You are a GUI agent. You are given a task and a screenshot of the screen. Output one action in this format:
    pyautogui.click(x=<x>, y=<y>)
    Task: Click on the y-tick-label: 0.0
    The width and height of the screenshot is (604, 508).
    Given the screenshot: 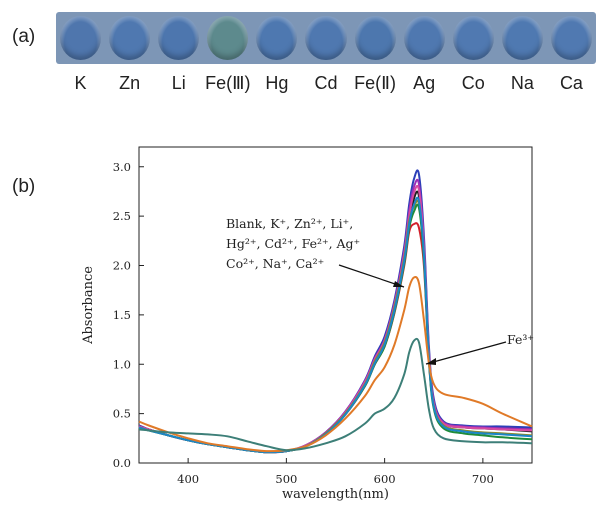 What is the action you would take?
    pyautogui.click(x=122, y=463)
    